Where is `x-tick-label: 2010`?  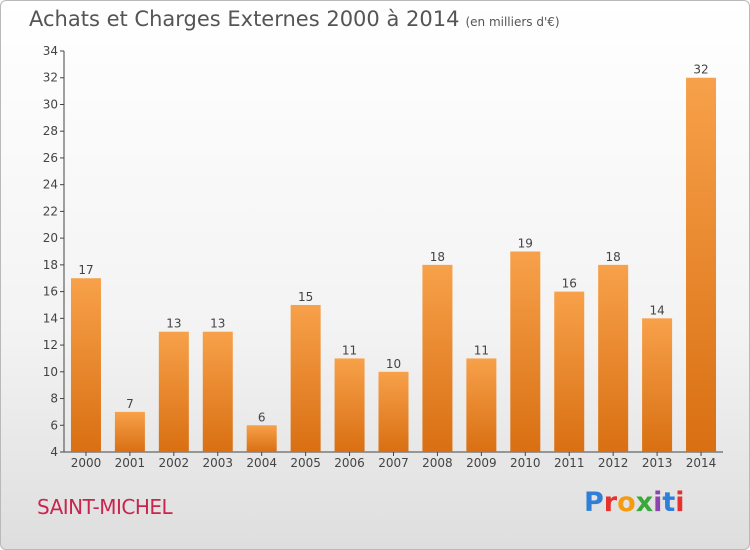
x-tick-label: 2010 is located at coordinates (525, 463).